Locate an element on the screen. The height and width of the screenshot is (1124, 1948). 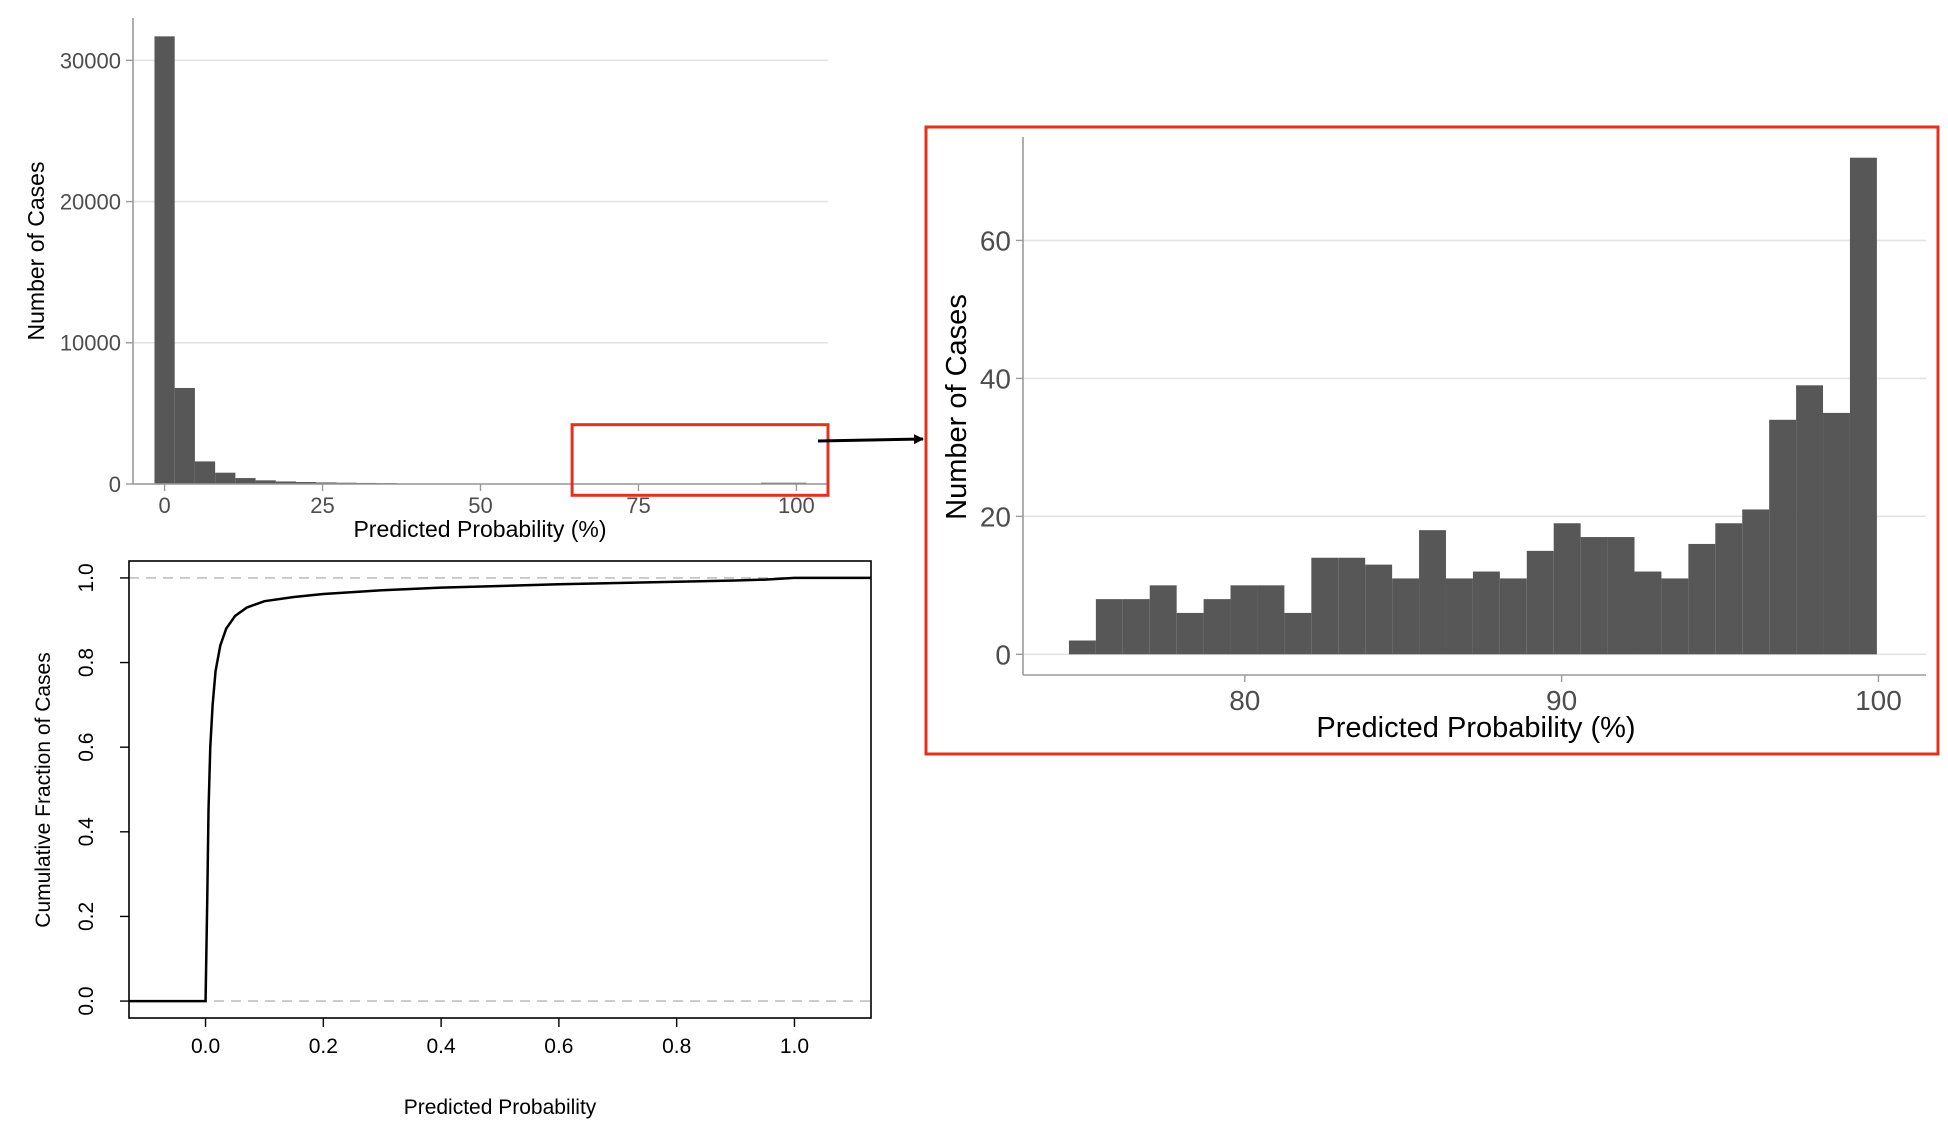
histogram-main-gridlines is located at coordinates (480, 272).